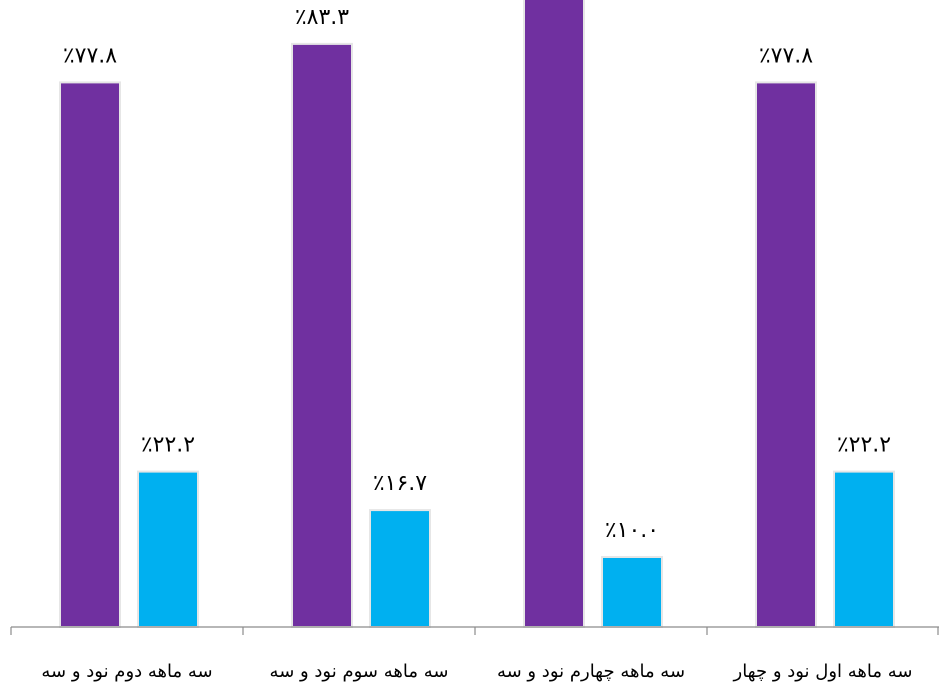 The width and height of the screenshot is (939, 684). I want to click on category-label-4: سه ماهه اول نود و چهار, so click(823, 671).